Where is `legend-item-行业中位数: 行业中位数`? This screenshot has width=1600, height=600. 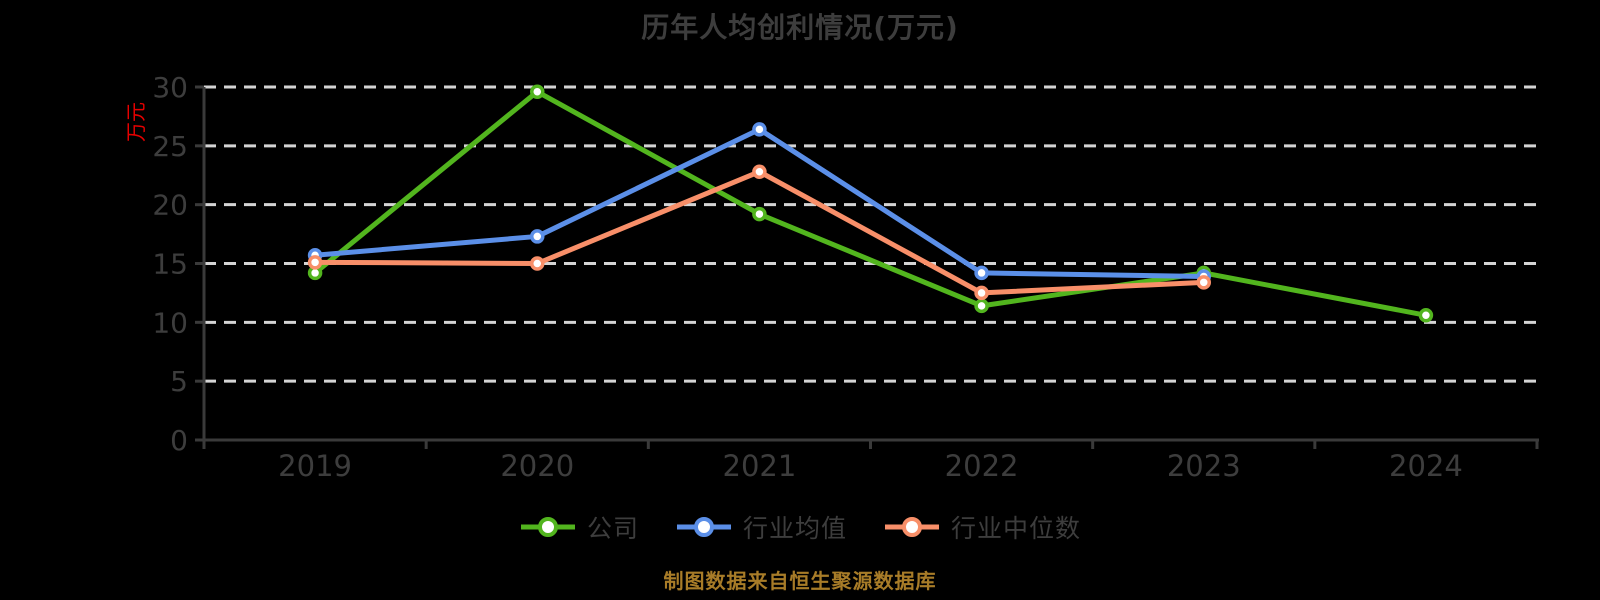 legend-item-行业中位数: 行业中位数 is located at coordinates (982, 527).